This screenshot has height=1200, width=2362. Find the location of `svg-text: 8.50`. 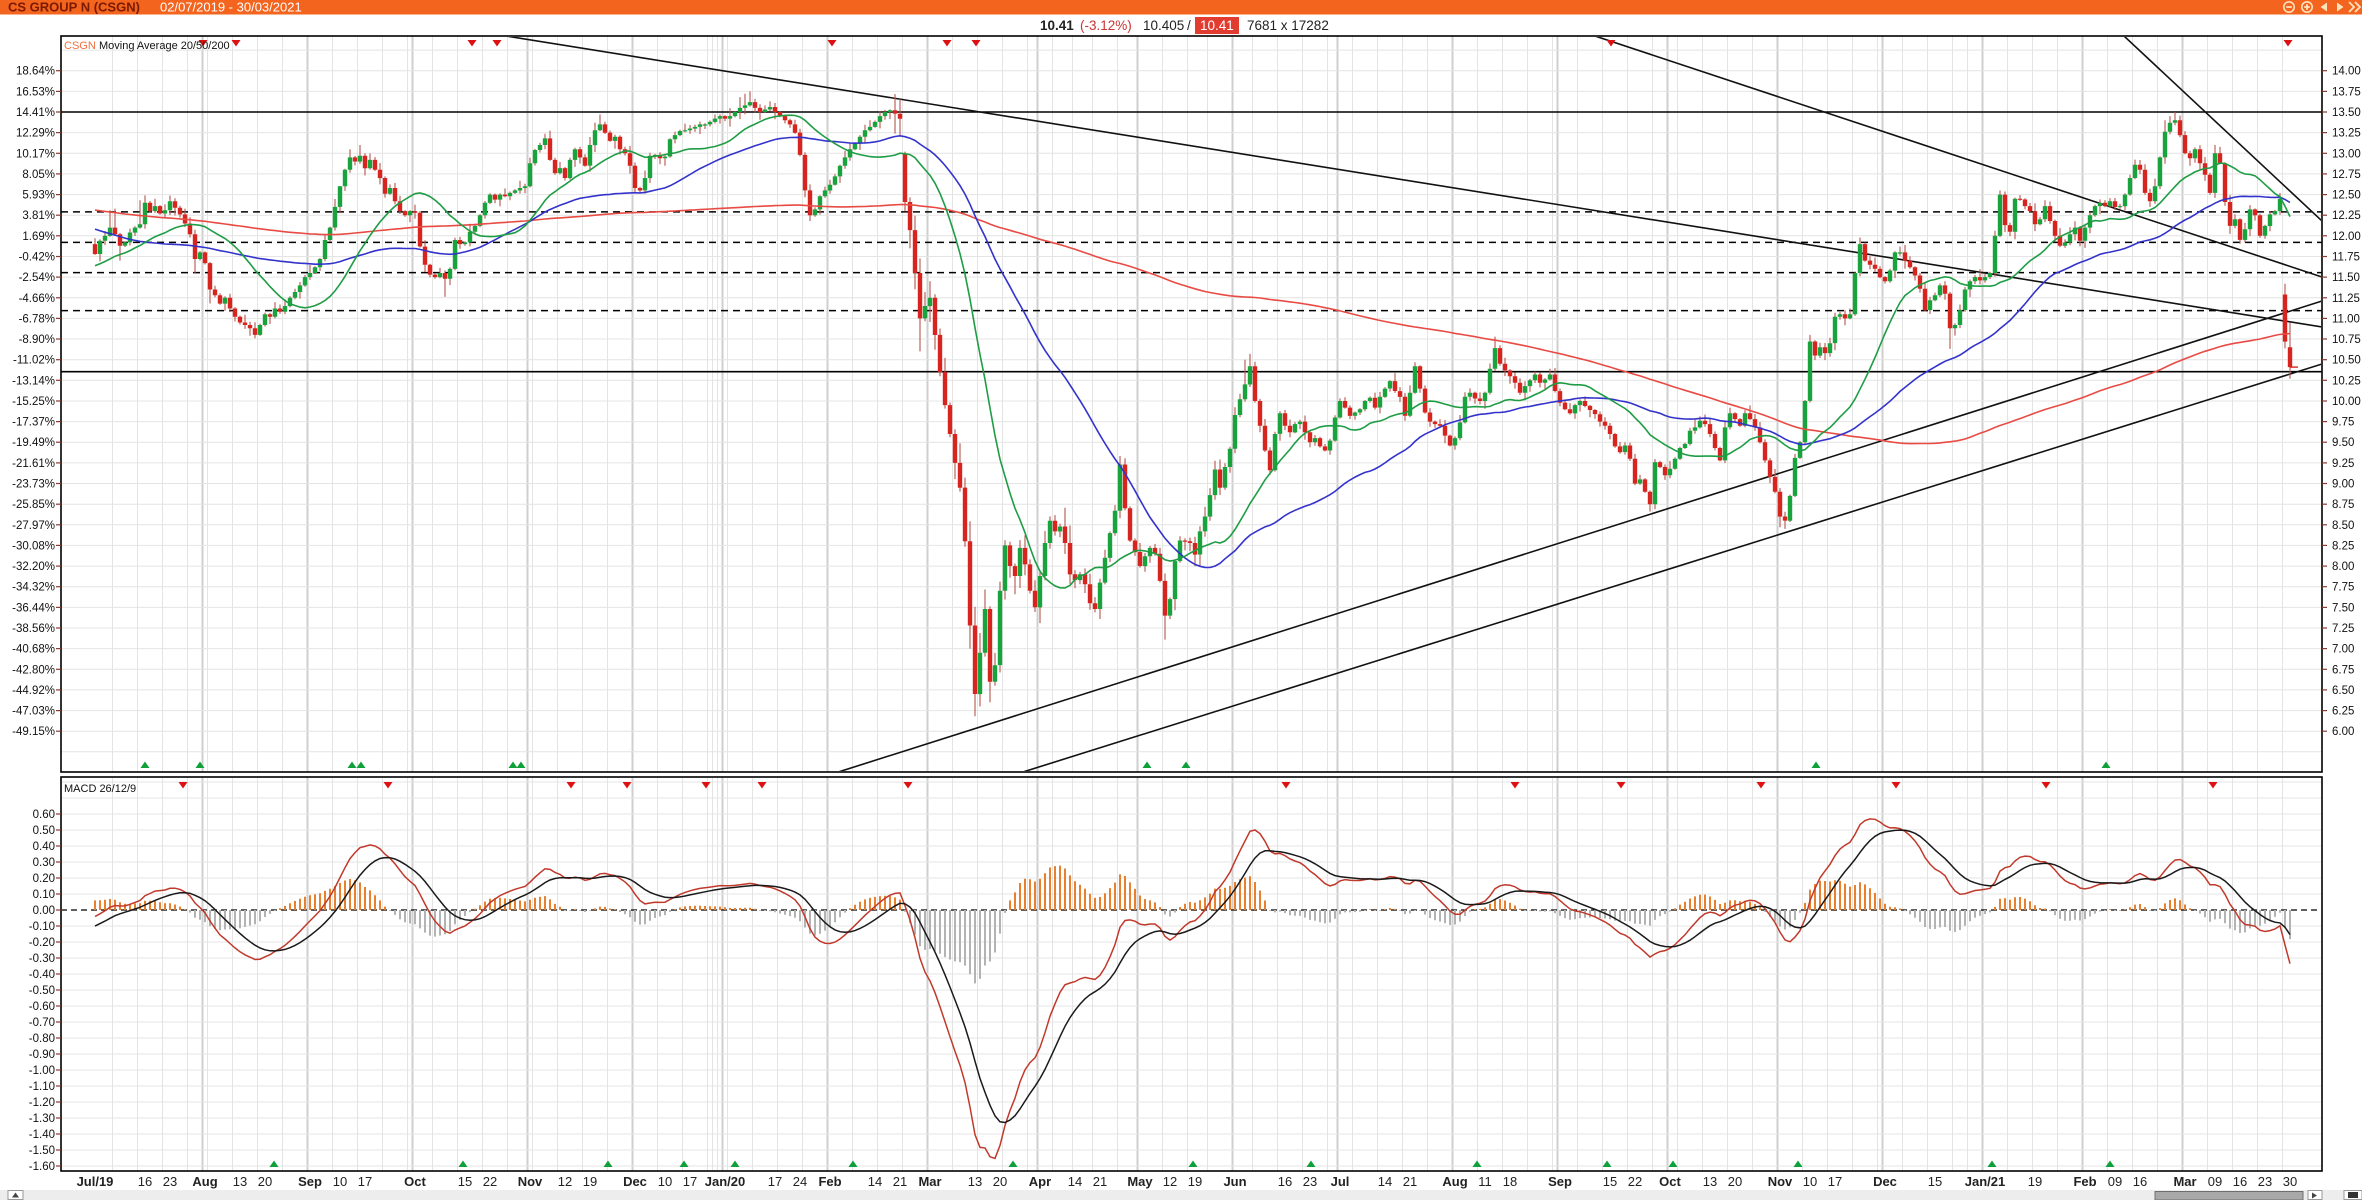

svg-text: 8.50 is located at coordinates (2343, 526).